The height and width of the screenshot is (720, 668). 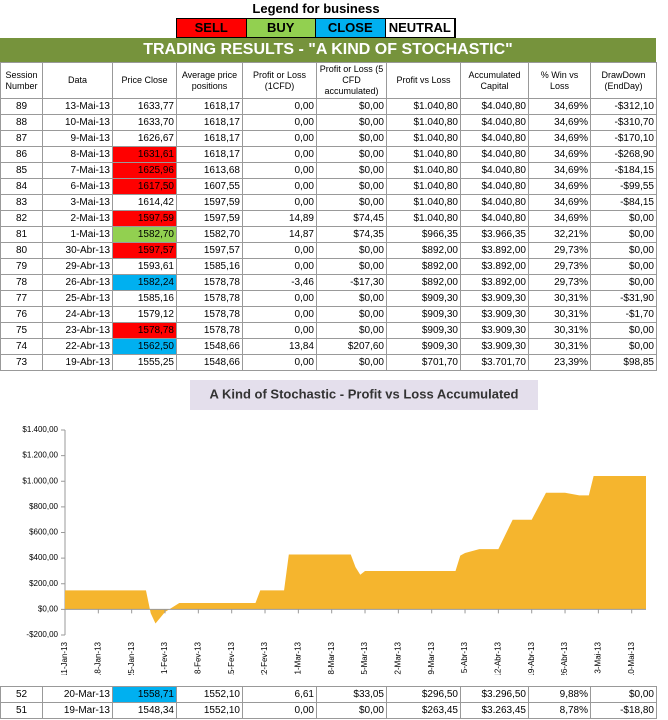 What do you see at coordinates (77, 218) in the screenshot?
I see `table-cell: 2-Mai-13` at bounding box center [77, 218].